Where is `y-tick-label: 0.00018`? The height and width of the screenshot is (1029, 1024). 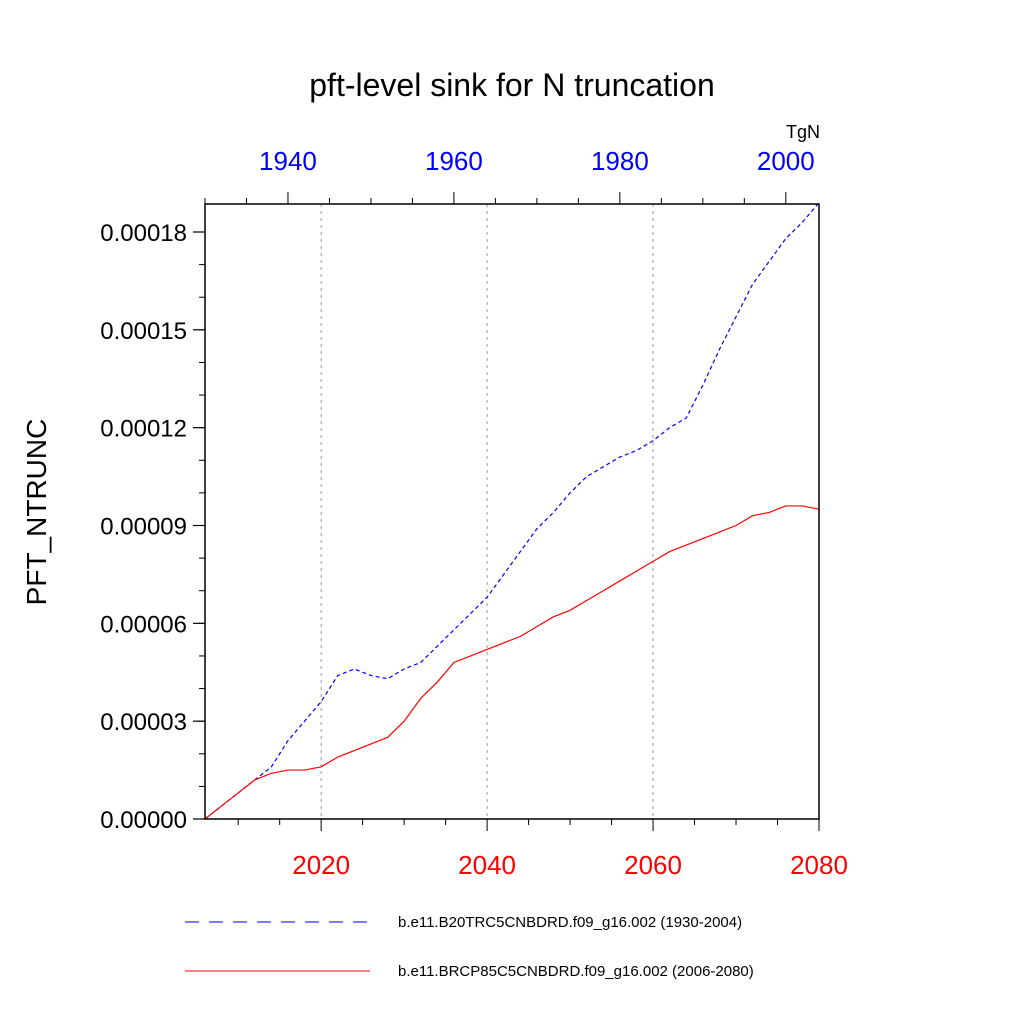 y-tick-label: 0.00018 is located at coordinates (143, 233).